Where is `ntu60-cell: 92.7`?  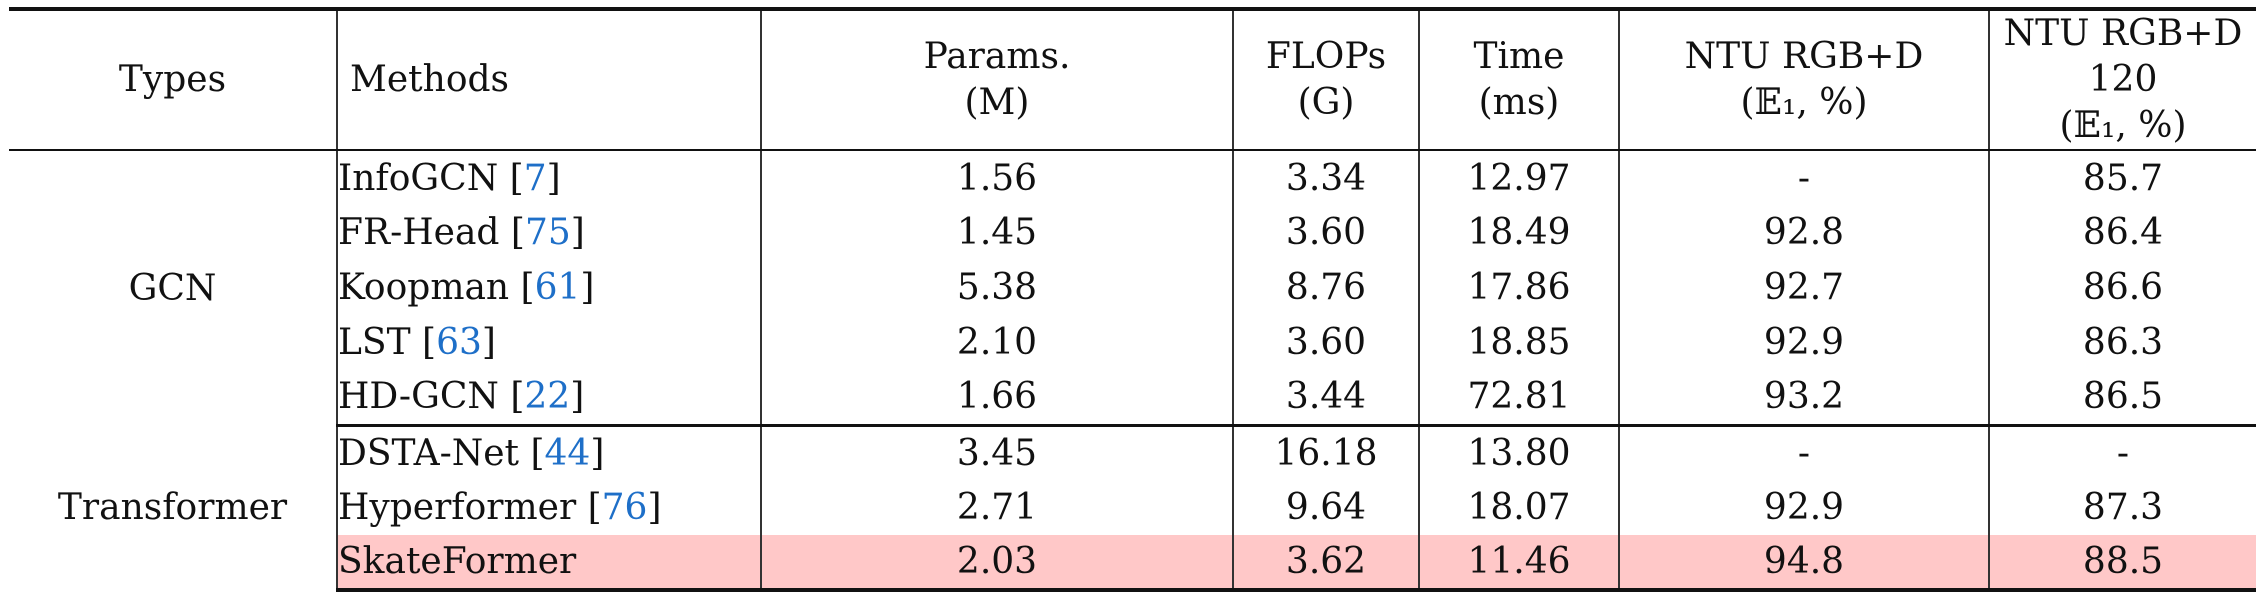
ntu60-cell: 92.7 is located at coordinates (1803, 287).